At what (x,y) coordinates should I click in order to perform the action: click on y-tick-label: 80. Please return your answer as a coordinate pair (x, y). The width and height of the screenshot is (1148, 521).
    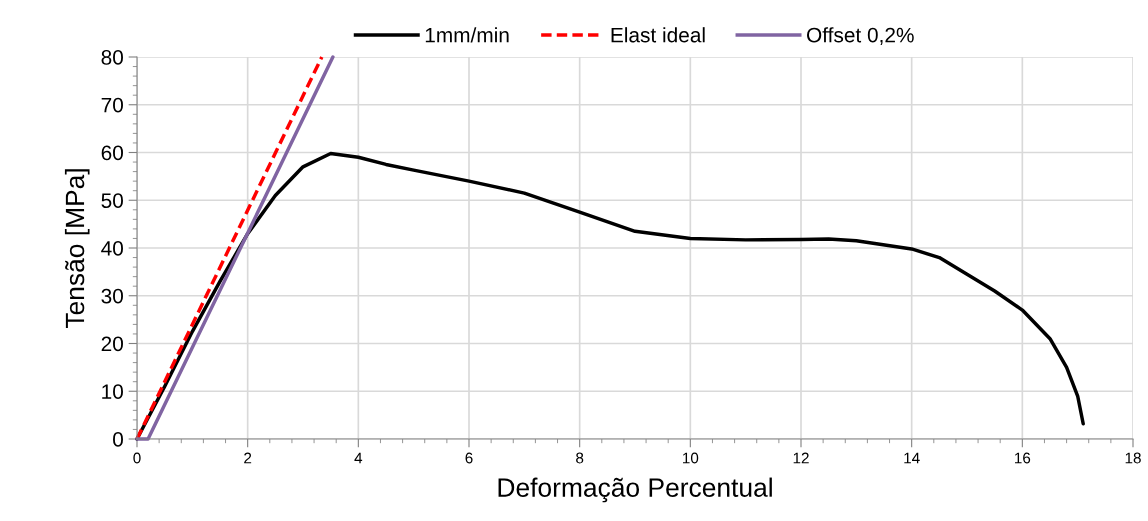
    Looking at the image, I should click on (112, 57).